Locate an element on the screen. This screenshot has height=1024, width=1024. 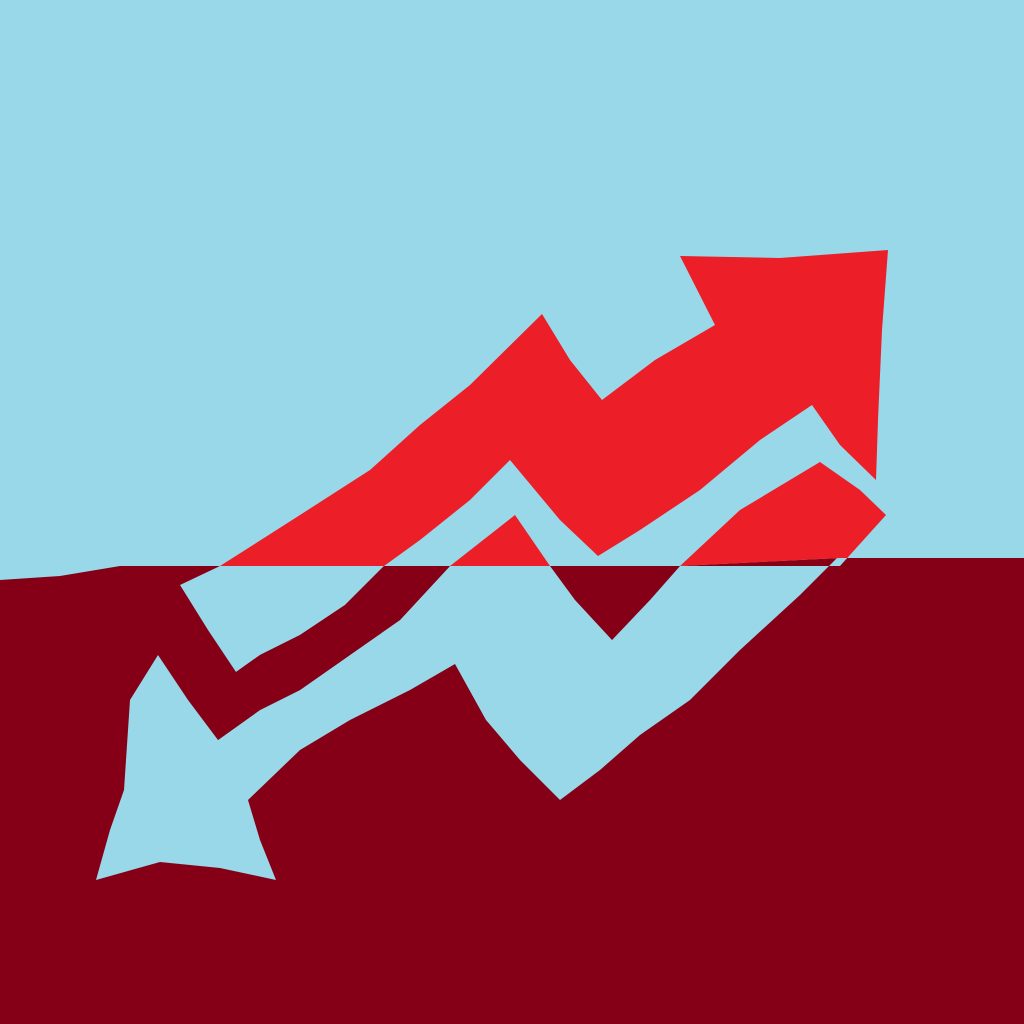
trend-up-arrow-ground-dark is located at coordinates (449, 653).